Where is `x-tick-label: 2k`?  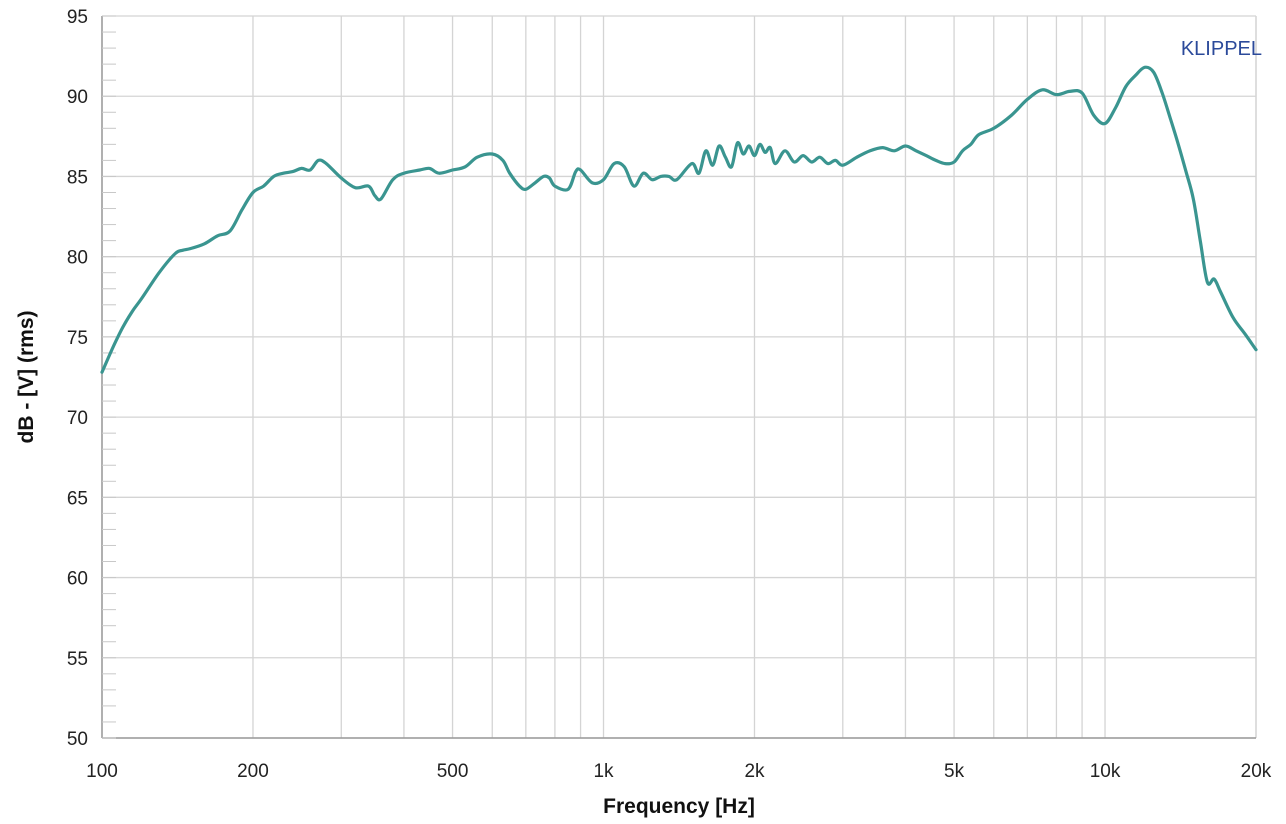
x-tick-label: 2k is located at coordinates (754, 771).